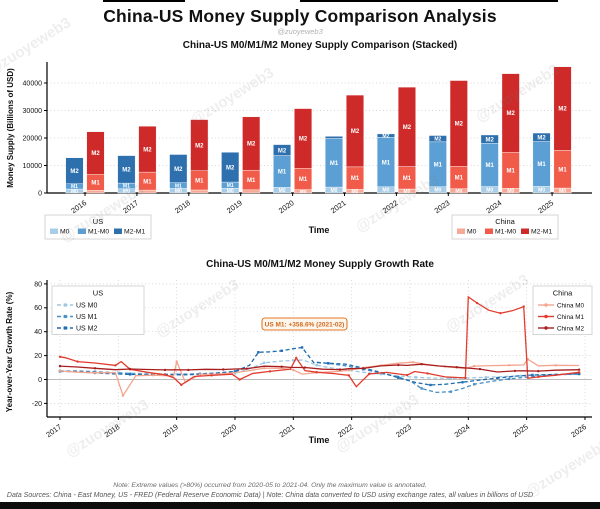  I want to click on bar-china-2025-M2, so click(562, 108).